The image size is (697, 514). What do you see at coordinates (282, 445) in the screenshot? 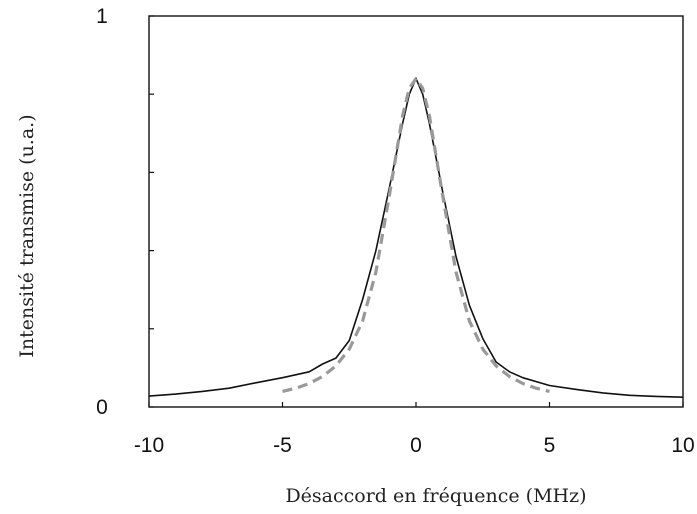
I see `x-tick-label: -5` at bounding box center [282, 445].